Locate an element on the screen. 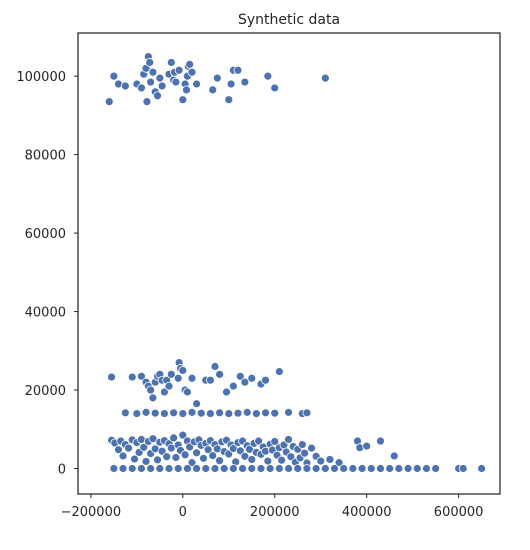 The width and height of the screenshot is (530, 550). x-axis: −200000 0 200000 400000 600000 is located at coordinates (272, 507).